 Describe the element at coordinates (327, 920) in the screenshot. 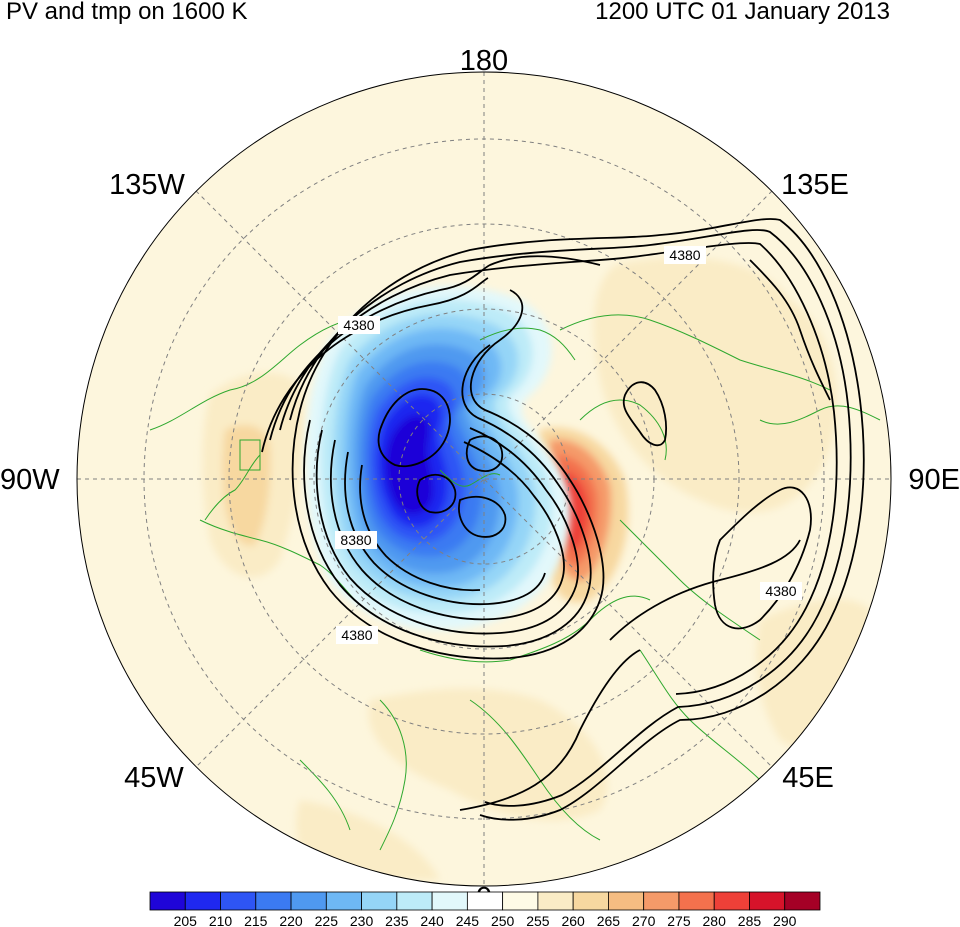

I see `colorbar-tick-label: 225` at that location.